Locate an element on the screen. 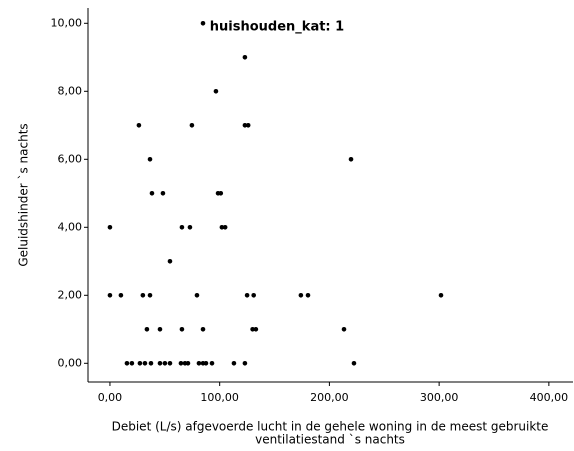 This screenshot has height=451, width=574. y-tick-label: 8,00 is located at coordinates (70, 90).